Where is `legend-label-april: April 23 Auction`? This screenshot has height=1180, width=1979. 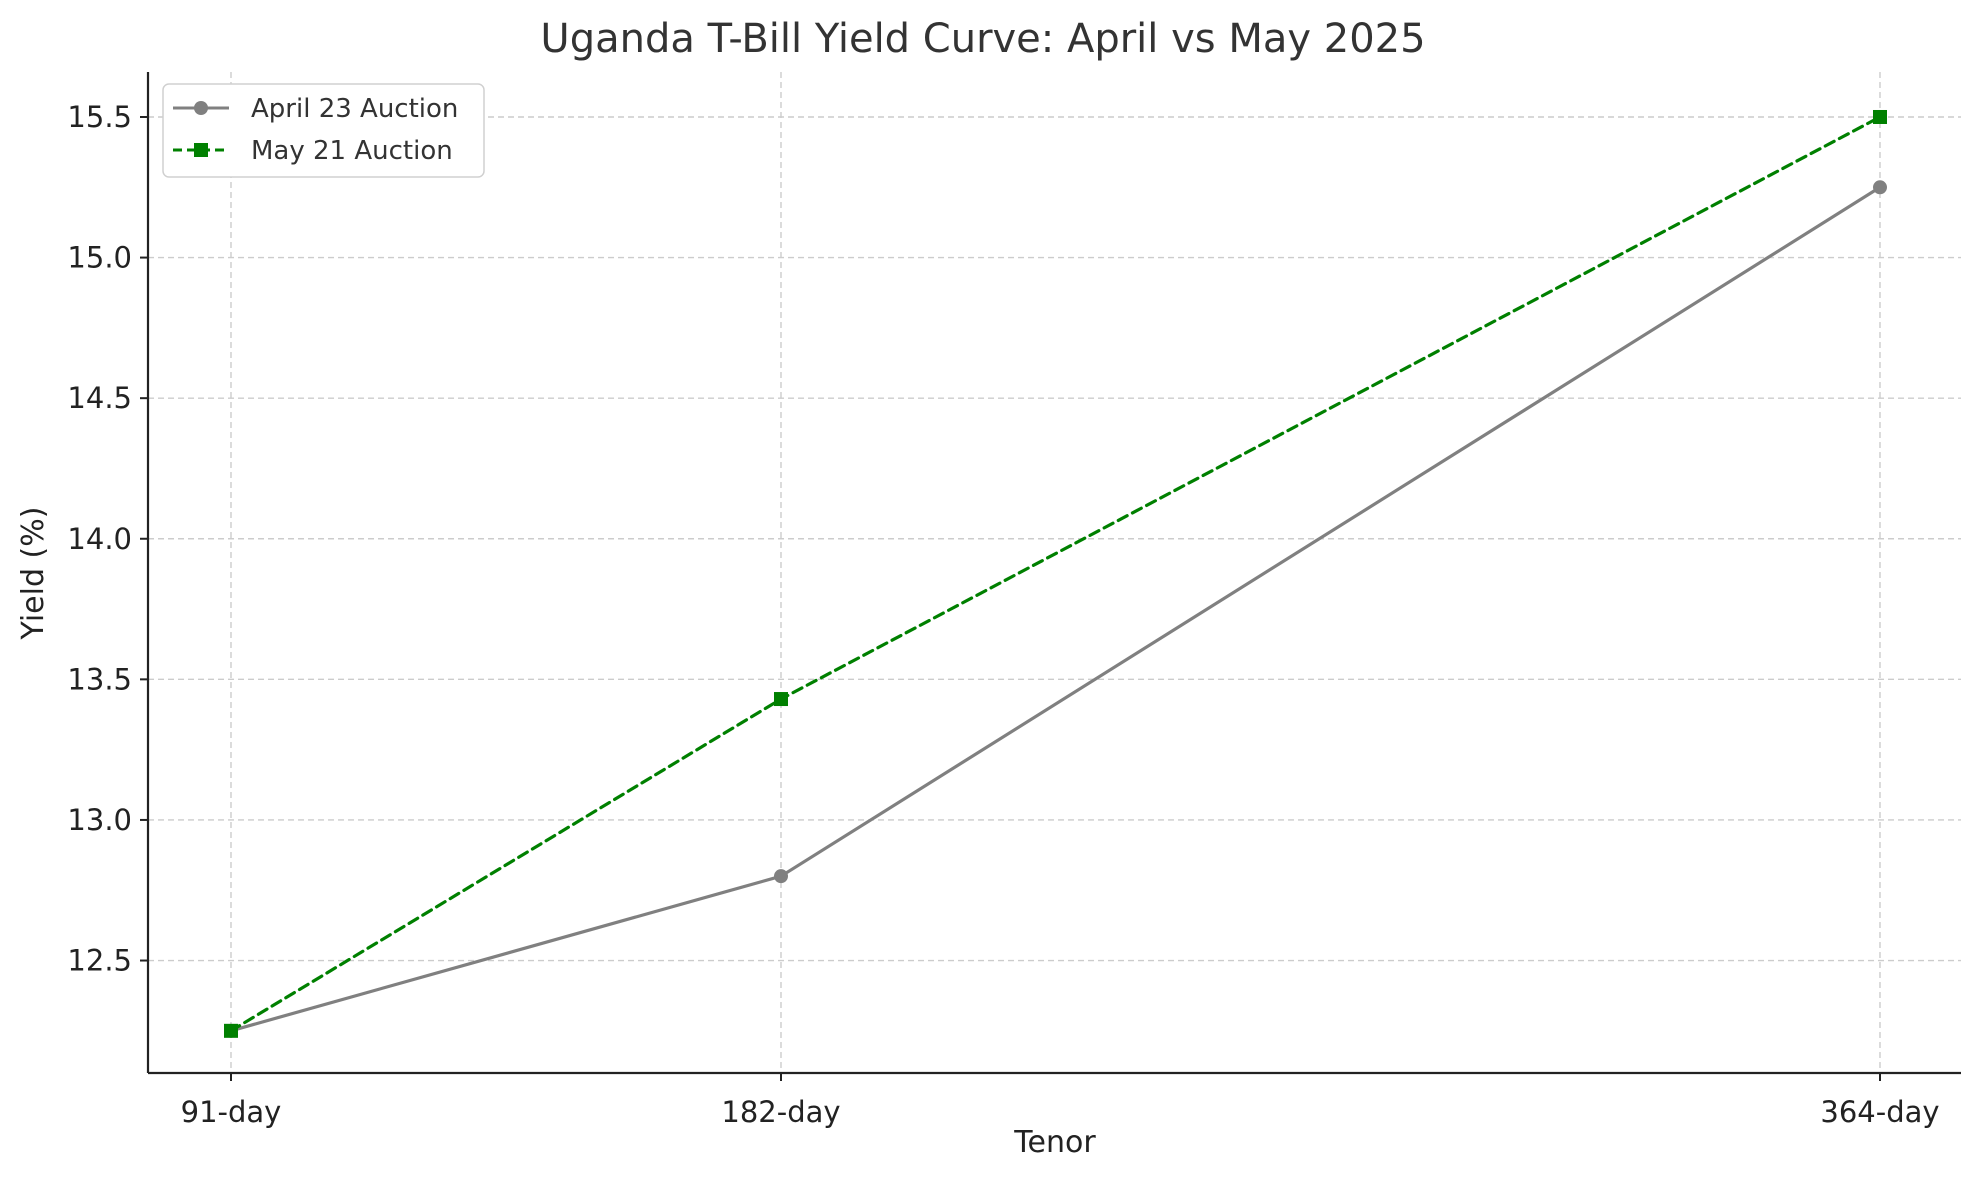 legend-label-april: April 23 Auction is located at coordinates (354, 109).